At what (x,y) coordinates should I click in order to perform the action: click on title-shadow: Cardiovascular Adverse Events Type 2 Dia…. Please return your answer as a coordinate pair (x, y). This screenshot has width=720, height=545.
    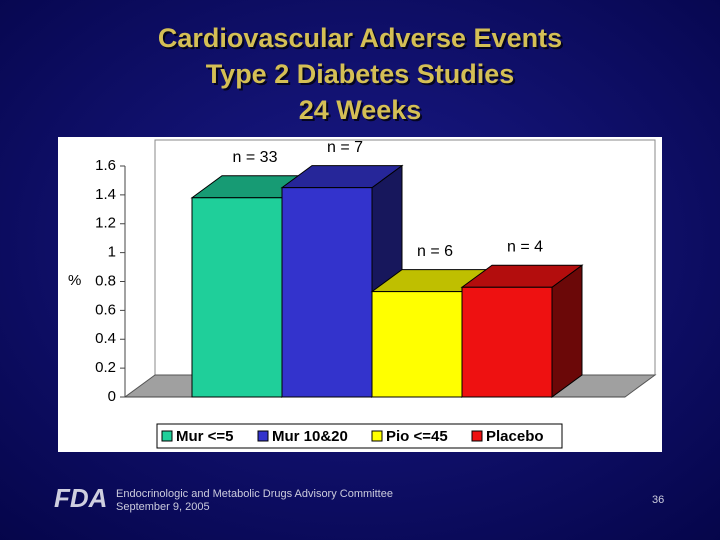
    Looking at the image, I should click on (362, 76).